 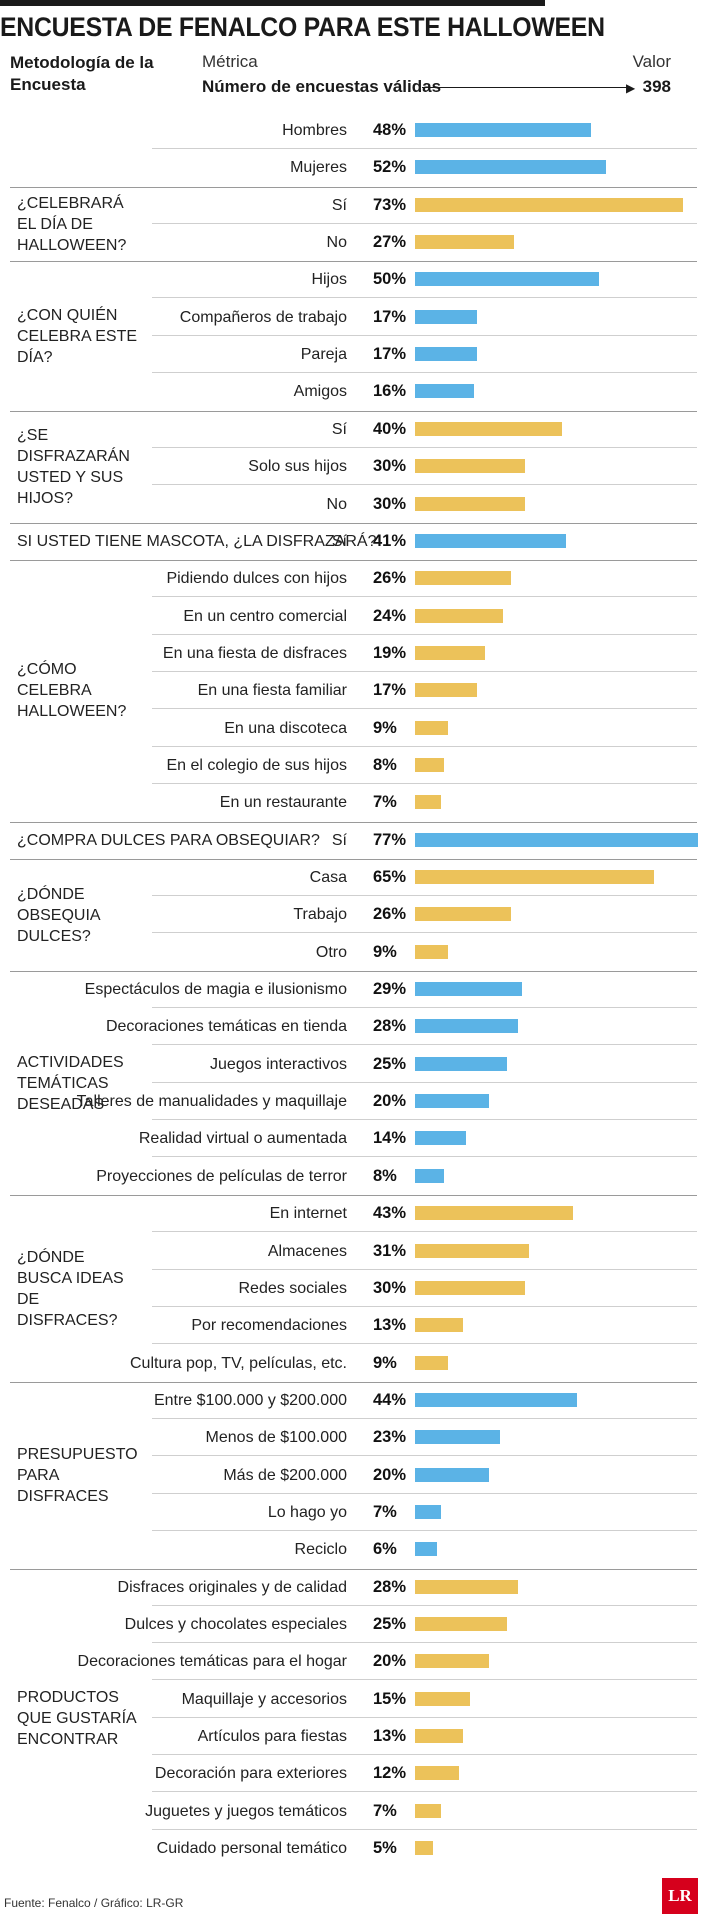 I want to click on bar-row: Cultura pop, TV, películas, etc. 9%, so click(x=351, y=1363).